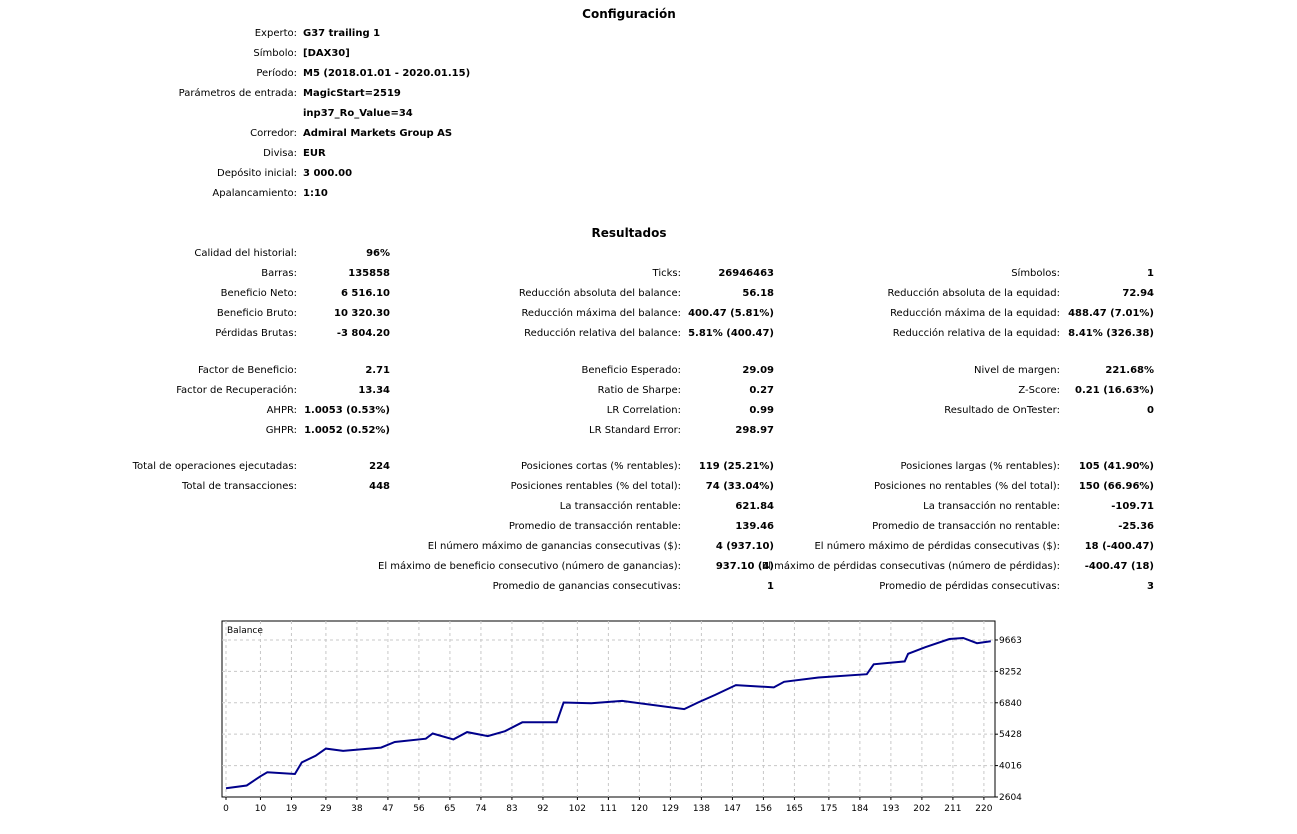 The image size is (1297, 834). What do you see at coordinates (254, 193) in the screenshot?
I see `config-label: Apalancamiento:` at bounding box center [254, 193].